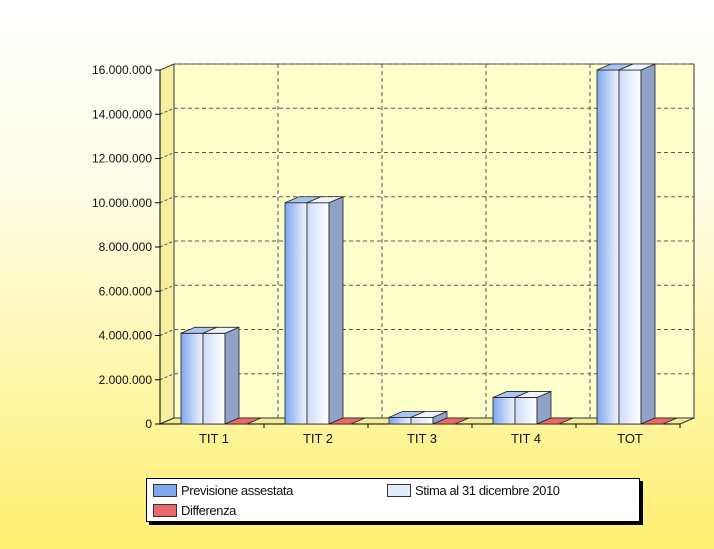 This screenshot has height=549, width=714. I want to click on x-tick-label: TIT 2, so click(318, 438).